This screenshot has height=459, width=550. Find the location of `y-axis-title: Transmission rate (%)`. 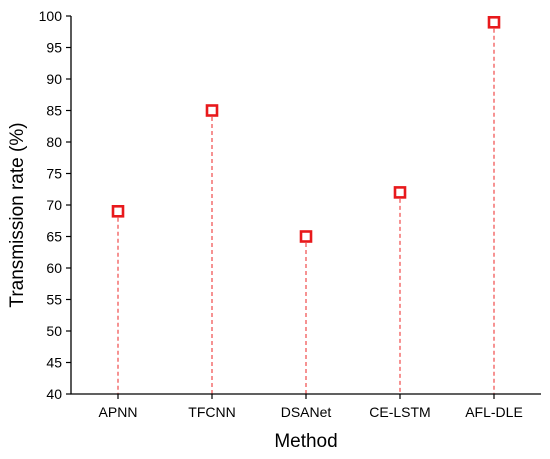

y-axis-title: Transmission rate (%) is located at coordinates (17, 214).